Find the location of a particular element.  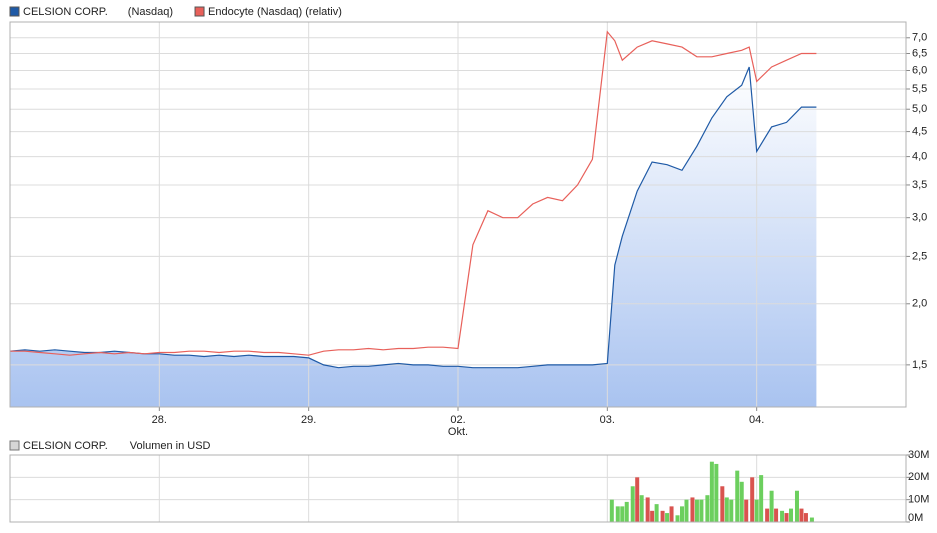

x-tick-label: 03. is located at coordinates (607, 420).